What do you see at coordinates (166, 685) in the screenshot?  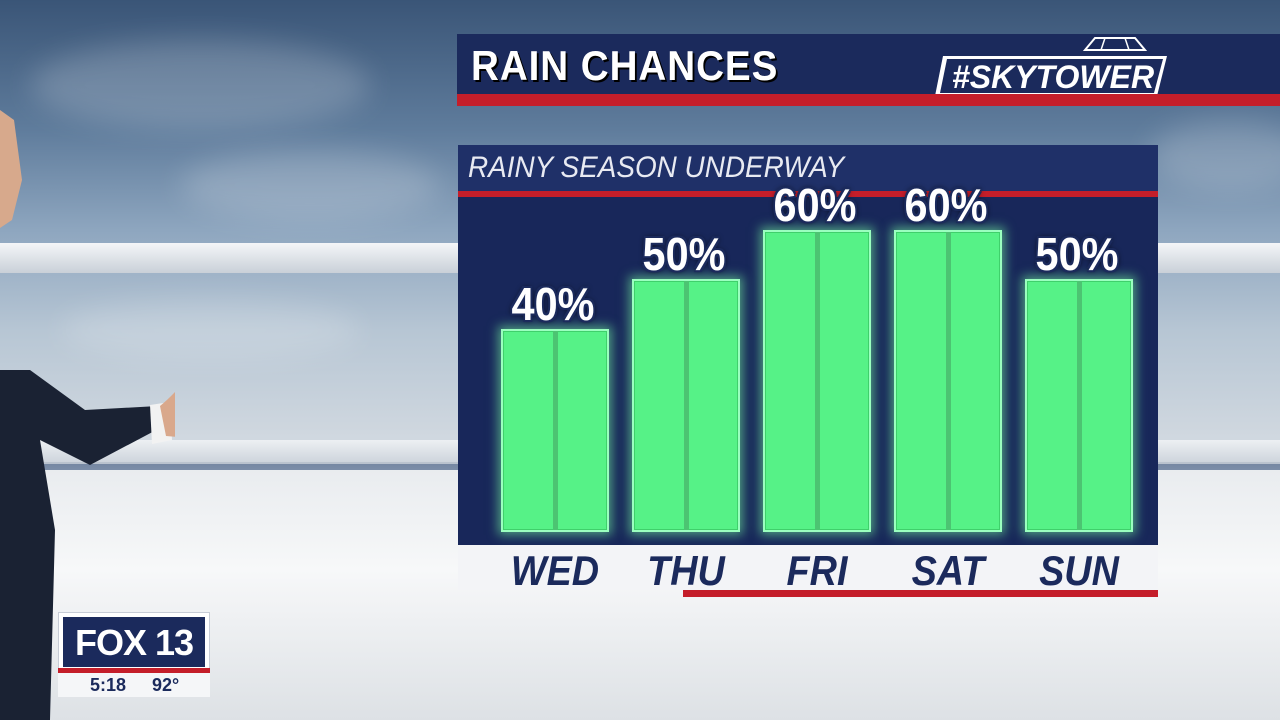 I see `current-temperature: 92°` at bounding box center [166, 685].